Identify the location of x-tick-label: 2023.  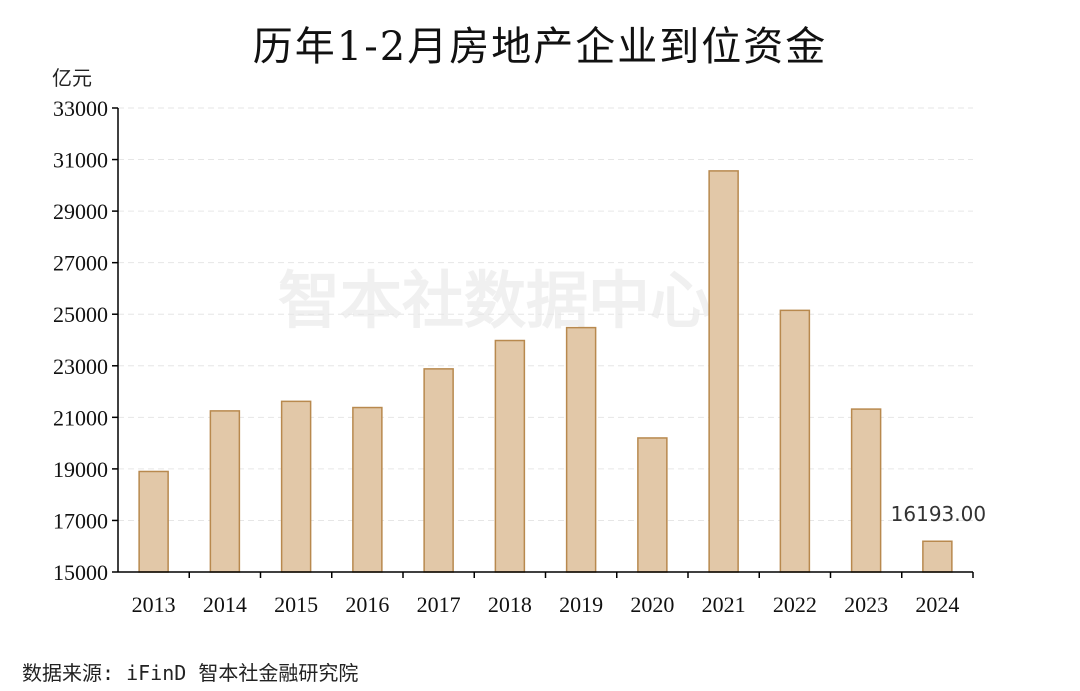
(866, 604).